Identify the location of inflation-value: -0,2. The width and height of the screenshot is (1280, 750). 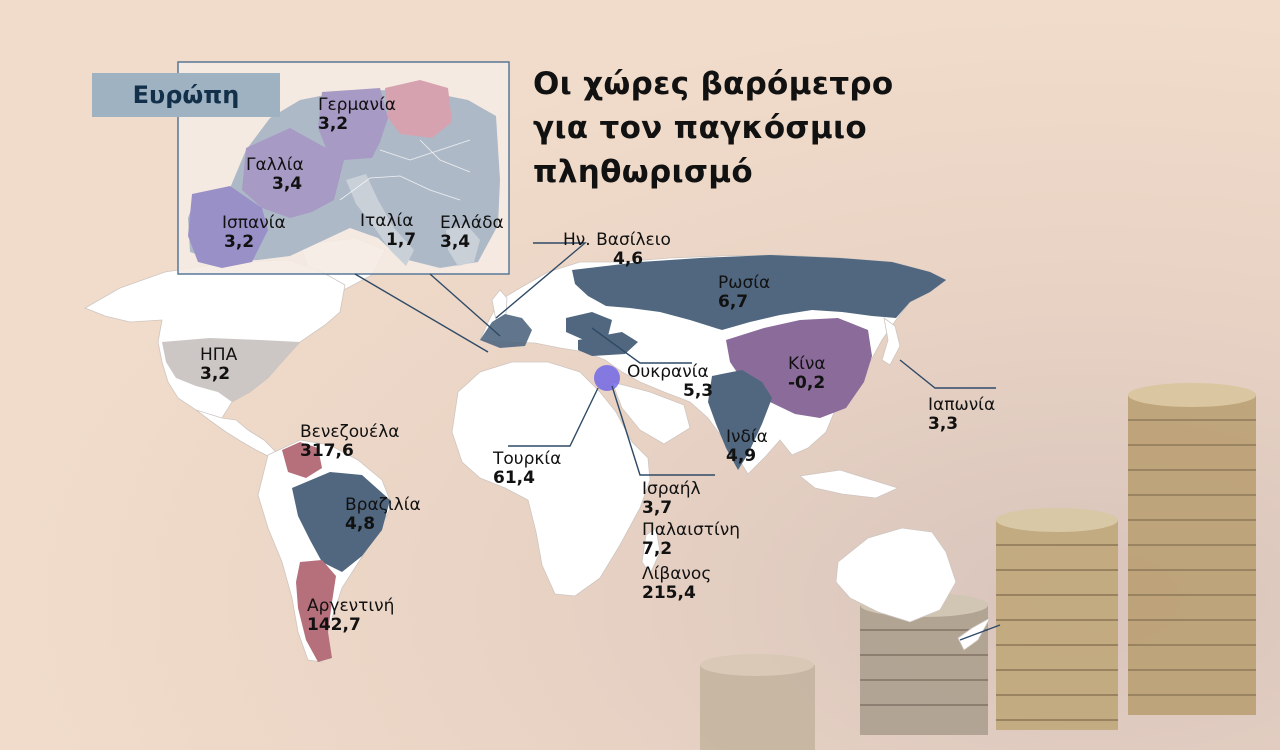
(807, 383).